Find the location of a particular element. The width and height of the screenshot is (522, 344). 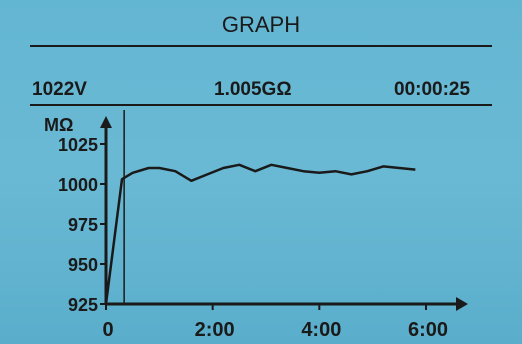

title-divider is located at coordinates (261, 46).